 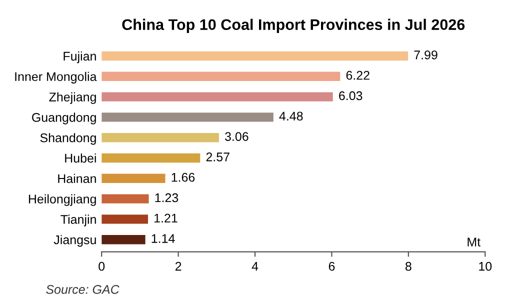 What do you see at coordinates (331, 266) in the screenshot?
I see `x-tick-label: 6` at bounding box center [331, 266].